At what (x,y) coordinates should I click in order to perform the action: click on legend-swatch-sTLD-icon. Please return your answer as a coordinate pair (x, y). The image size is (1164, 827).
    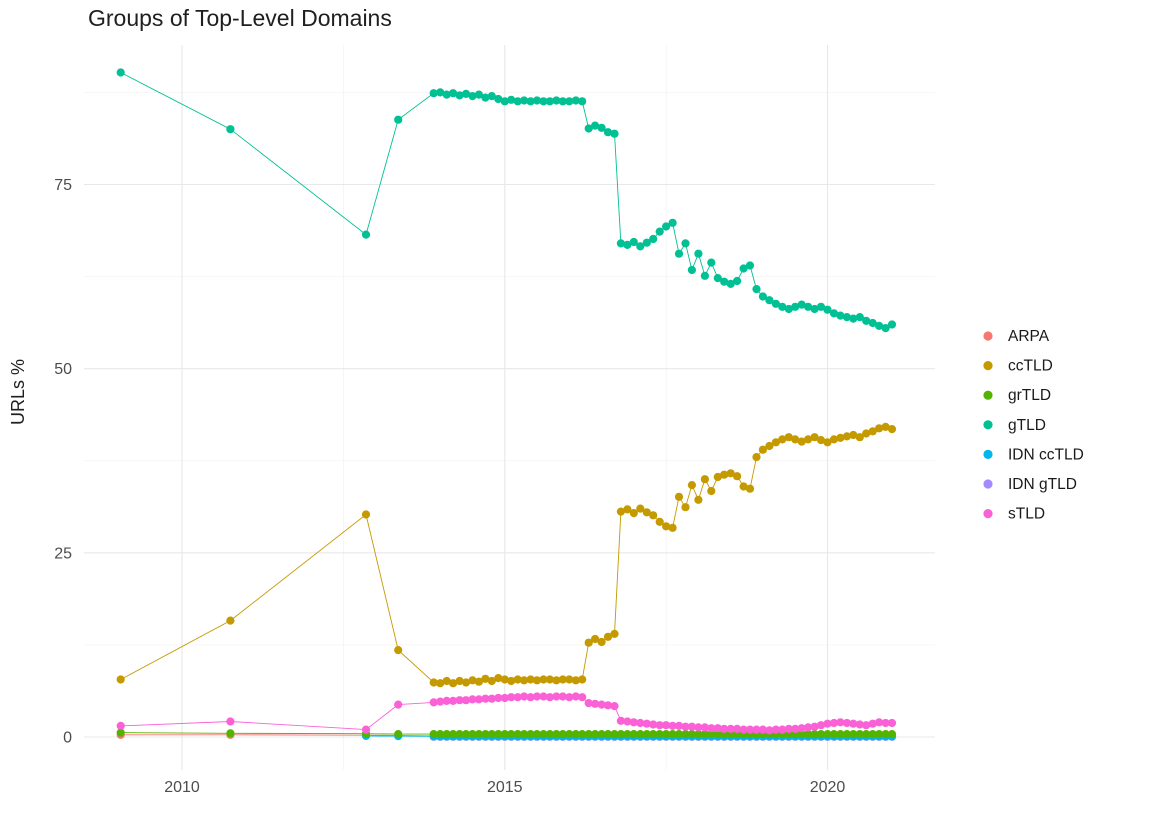
    Looking at the image, I should click on (988, 513).